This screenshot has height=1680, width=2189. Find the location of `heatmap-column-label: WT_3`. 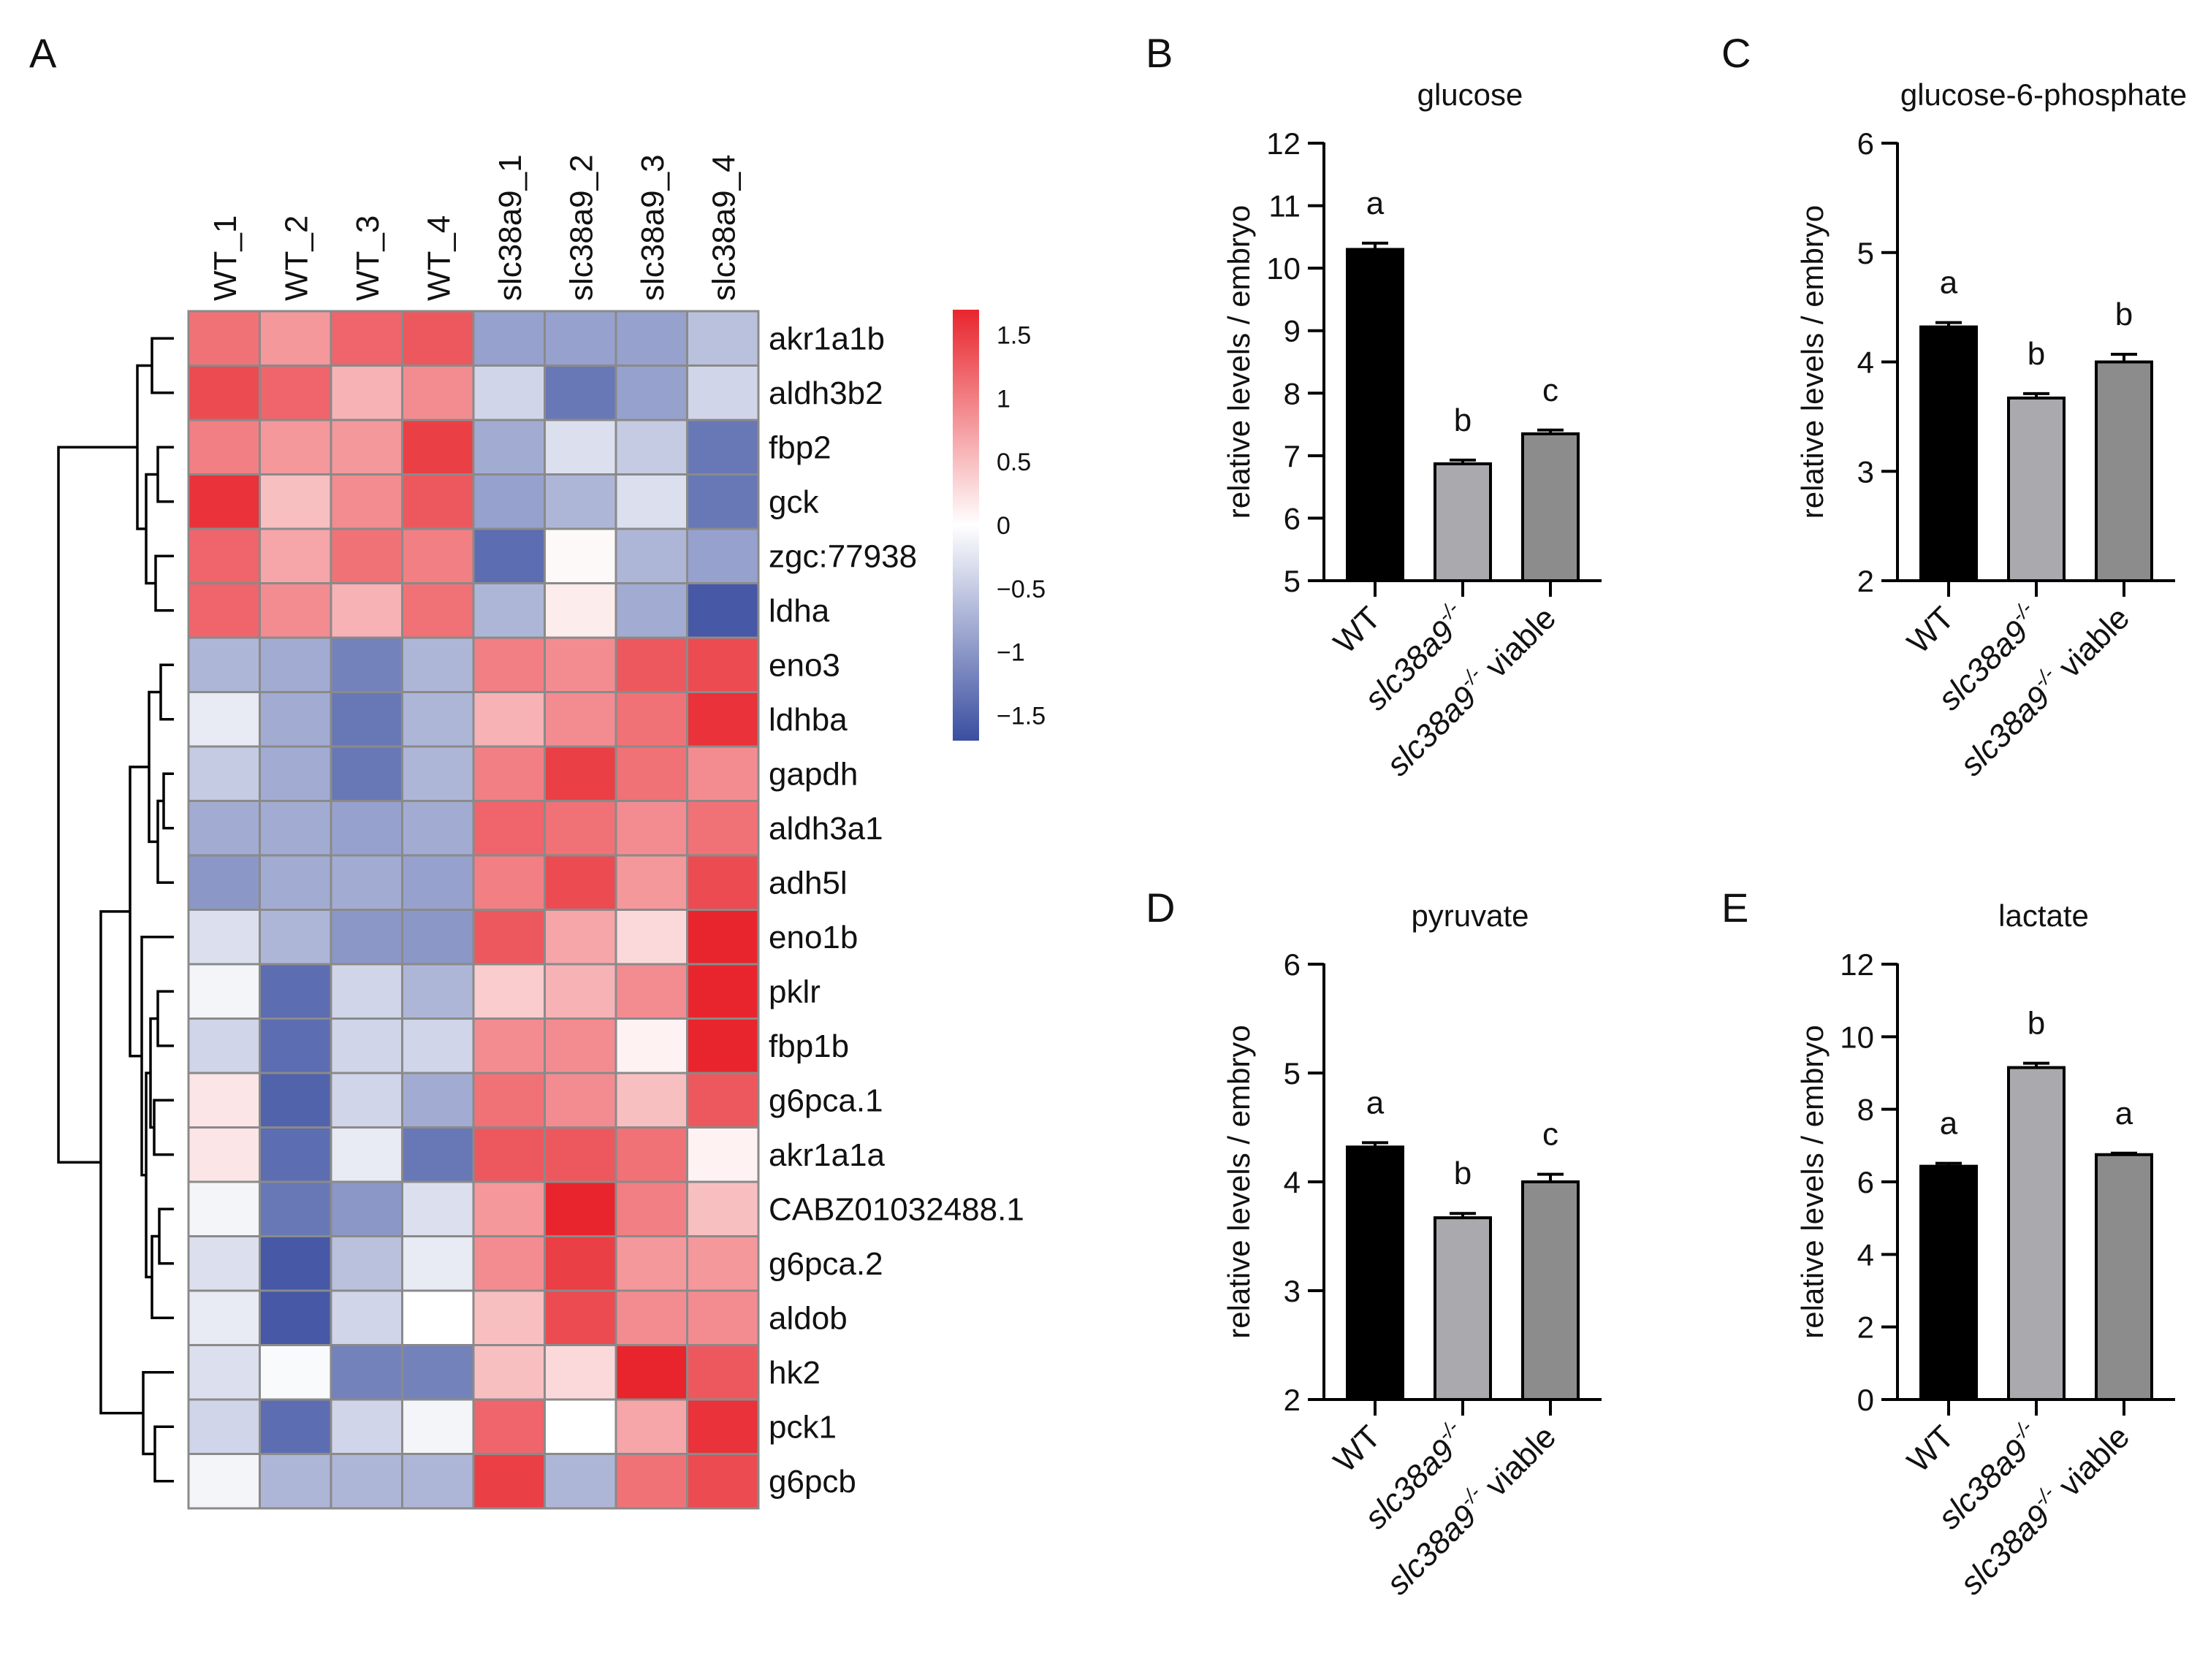

heatmap-column-label: WT_3 is located at coordinates (368, 258).